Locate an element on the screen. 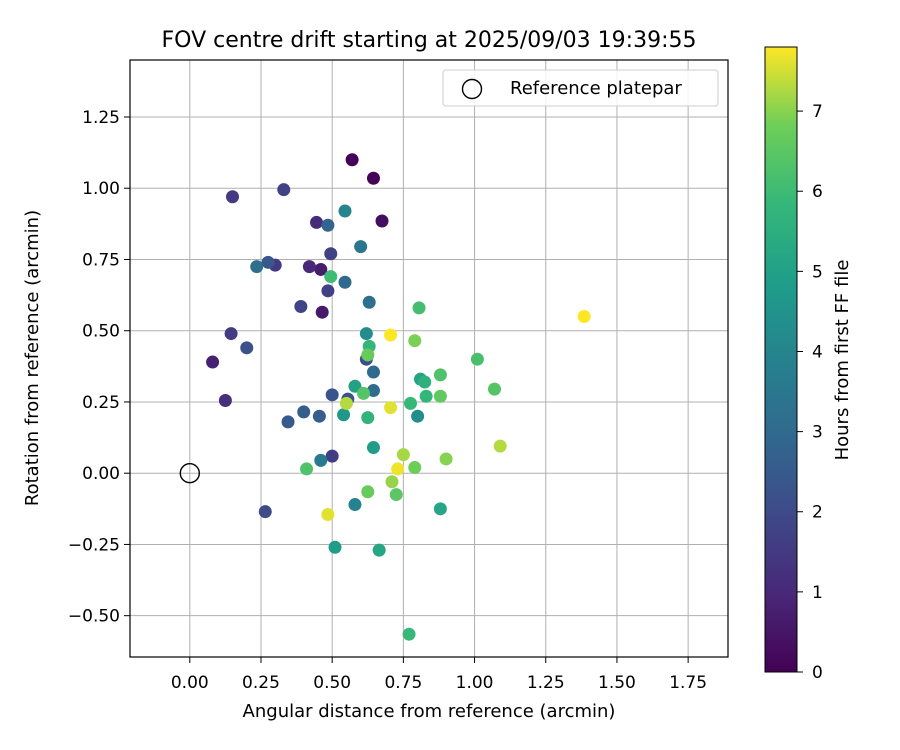 Image resolution: width=900 pixels, height=750 pixels. y-tick-label: 1.25 is located at coordinates (101, 118).